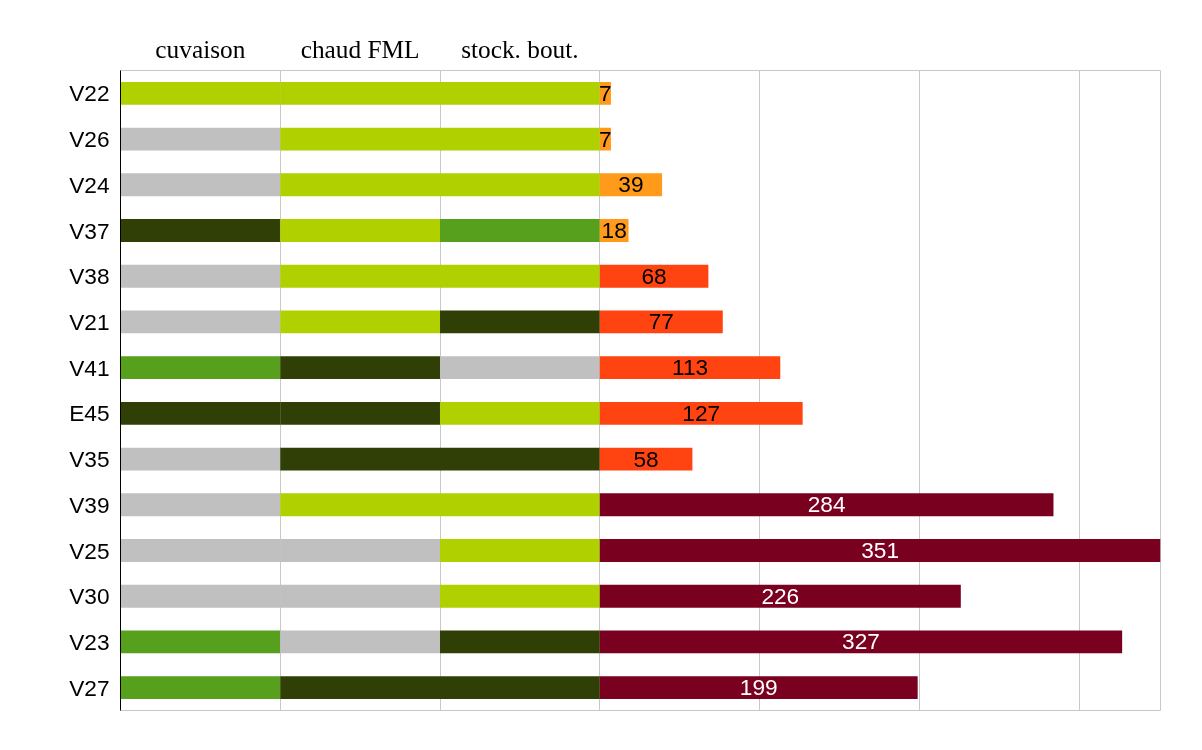 The width and height of the screenshot is (1202, 750). What do you see at coordinates (631, 184) in the screenshot?
I see `data-label: 39` at bounding box center [631, 184].